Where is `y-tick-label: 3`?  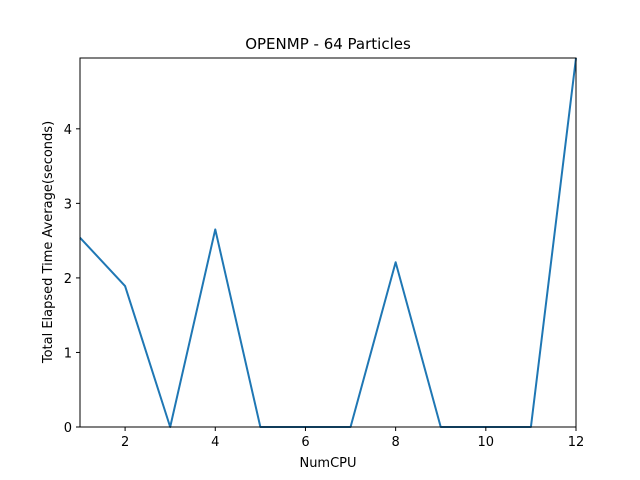 y-tick-label: 3 is located at coordinates (68, 204).